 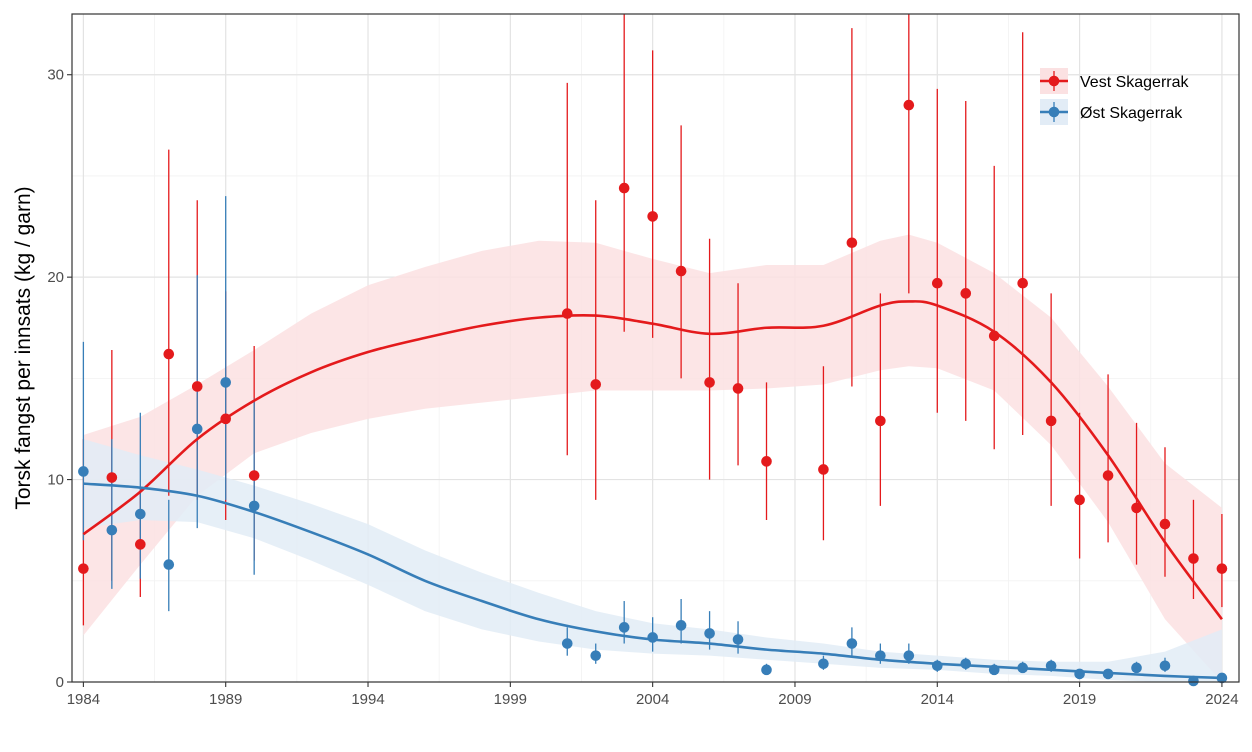 I want to click on x-tick-label: 2024, so click(x=1221, y=699).